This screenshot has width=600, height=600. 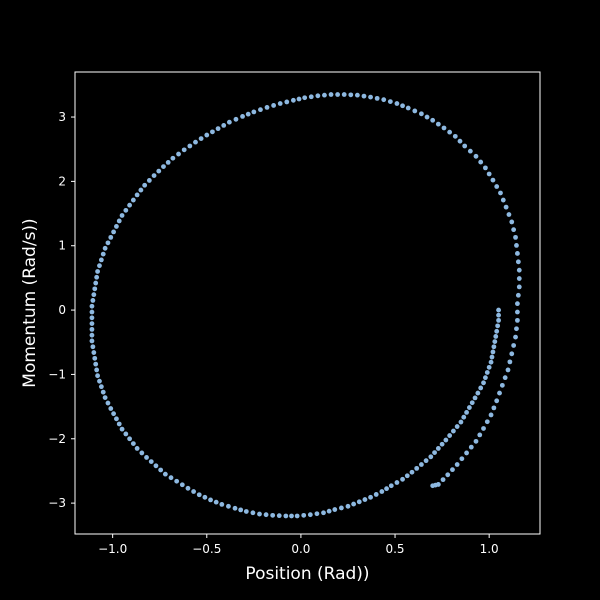 I want to click on y-tick-label: 0, so click(x=62, y=310).